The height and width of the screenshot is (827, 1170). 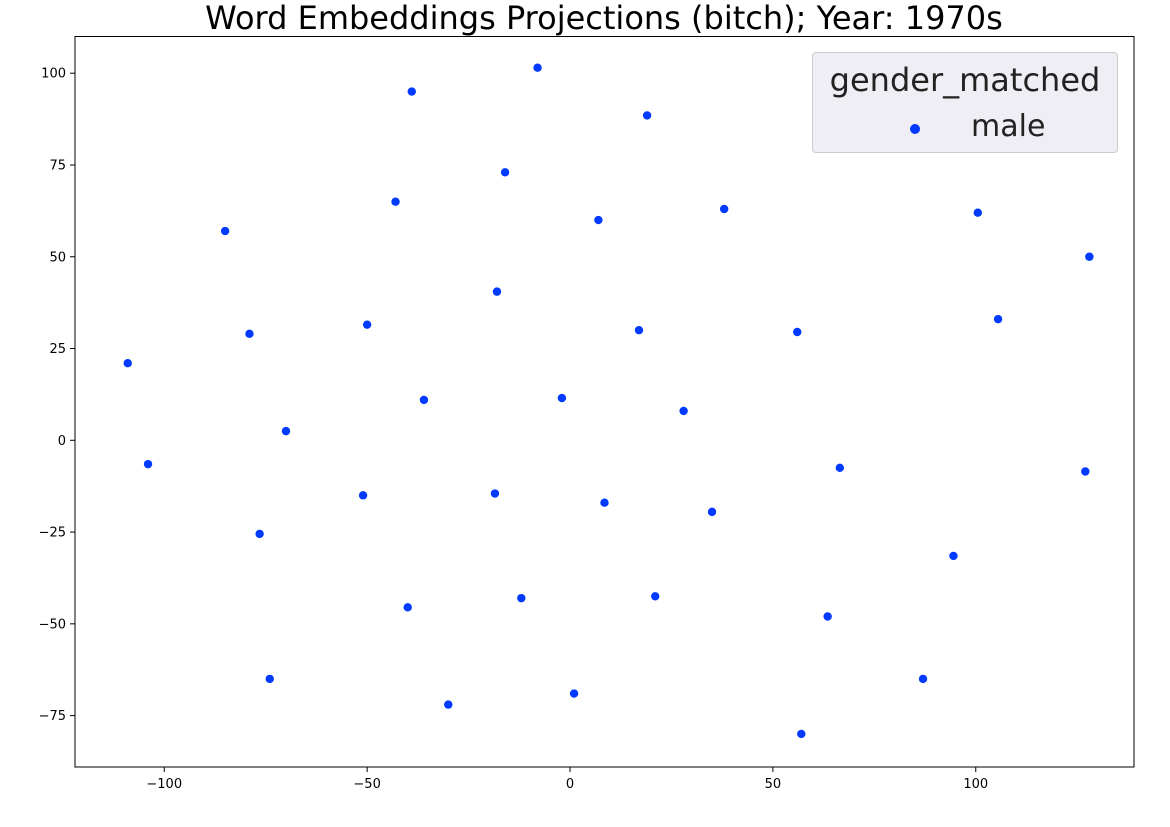 I want to click on legend: gender_matched male, so click(x=965, y=102).